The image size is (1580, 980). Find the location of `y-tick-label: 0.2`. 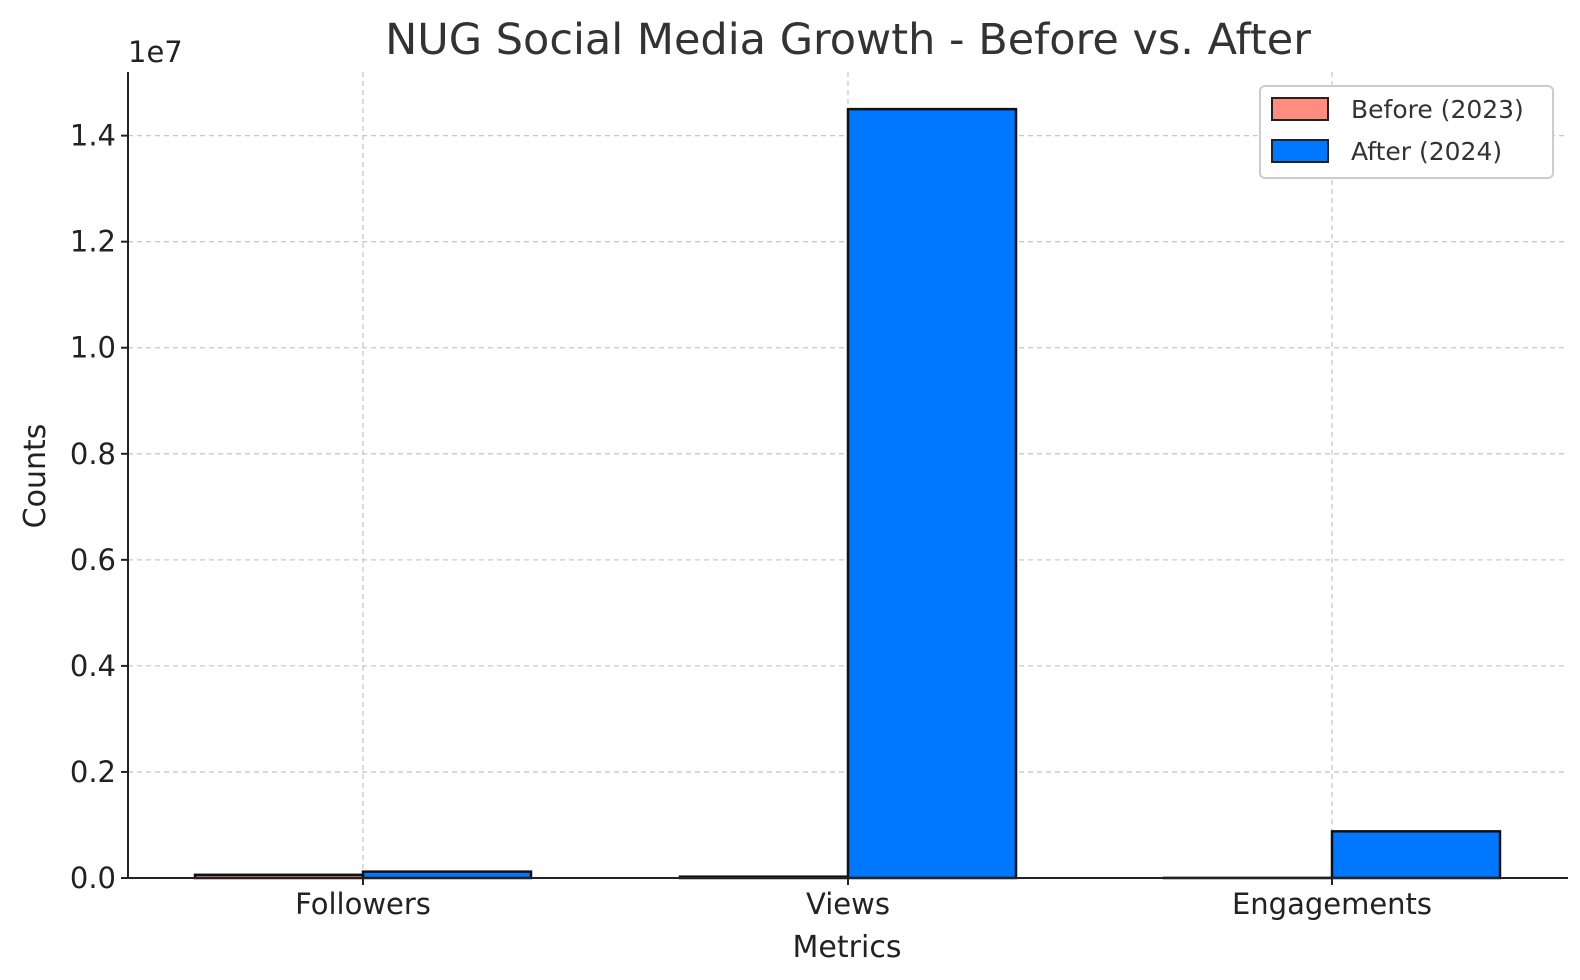

y-tick-label: 0.2 is located at coordinates (93, 772).